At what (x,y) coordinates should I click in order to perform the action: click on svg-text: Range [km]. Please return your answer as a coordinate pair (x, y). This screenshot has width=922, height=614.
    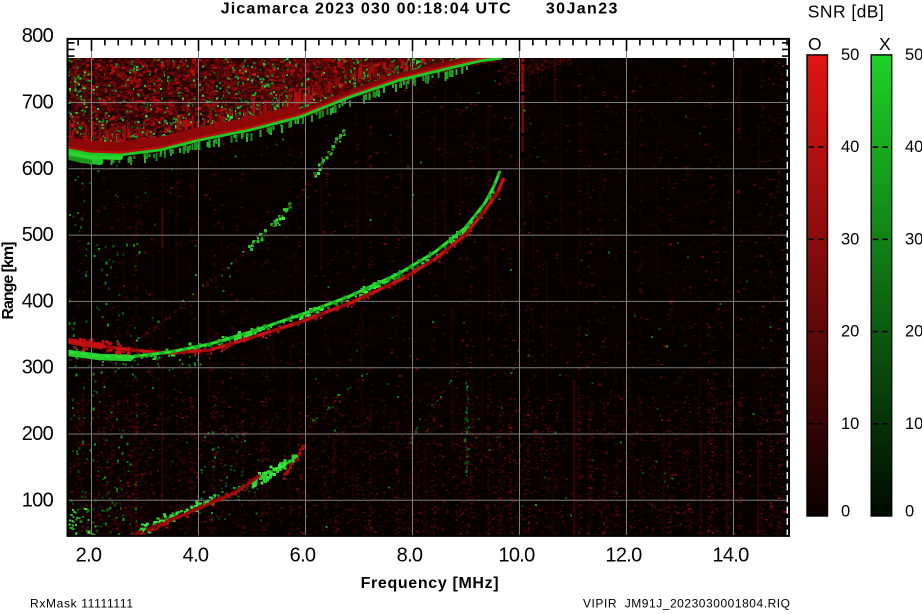
    Looking at the image, I should click on (8, 281).